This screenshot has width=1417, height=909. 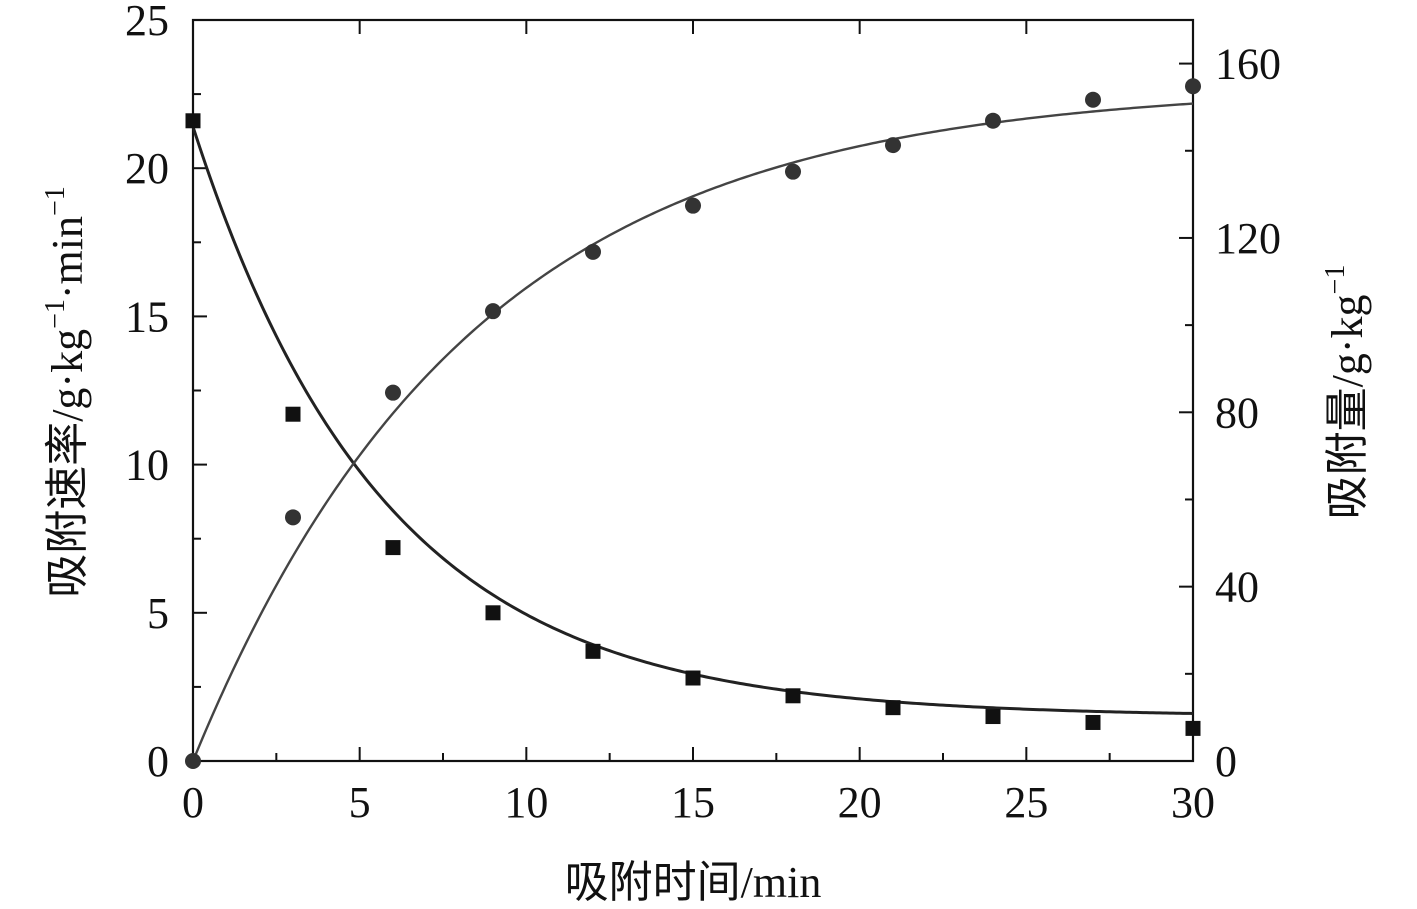 I want to click on y-left-axis-title-mid: ·min, so click(x=67, y=257).